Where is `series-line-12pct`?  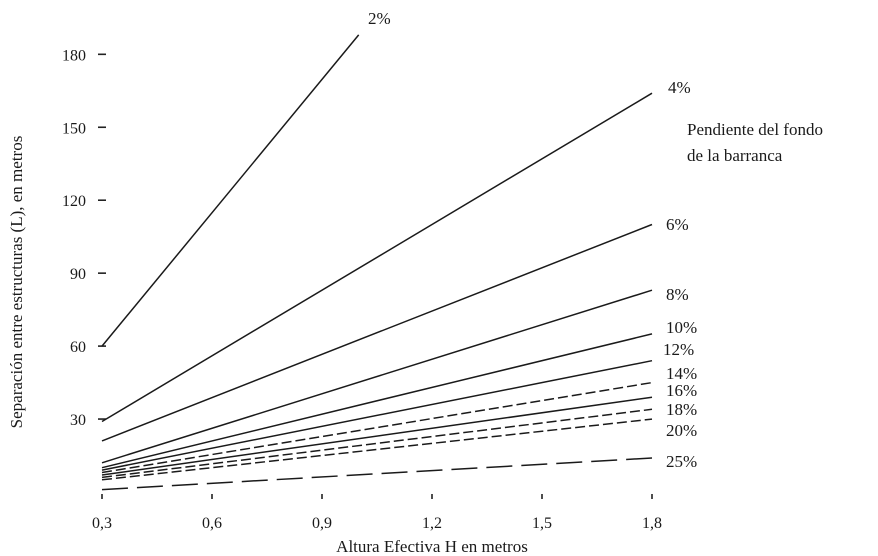 series-line-12pct is located at coordinates (377, 415).